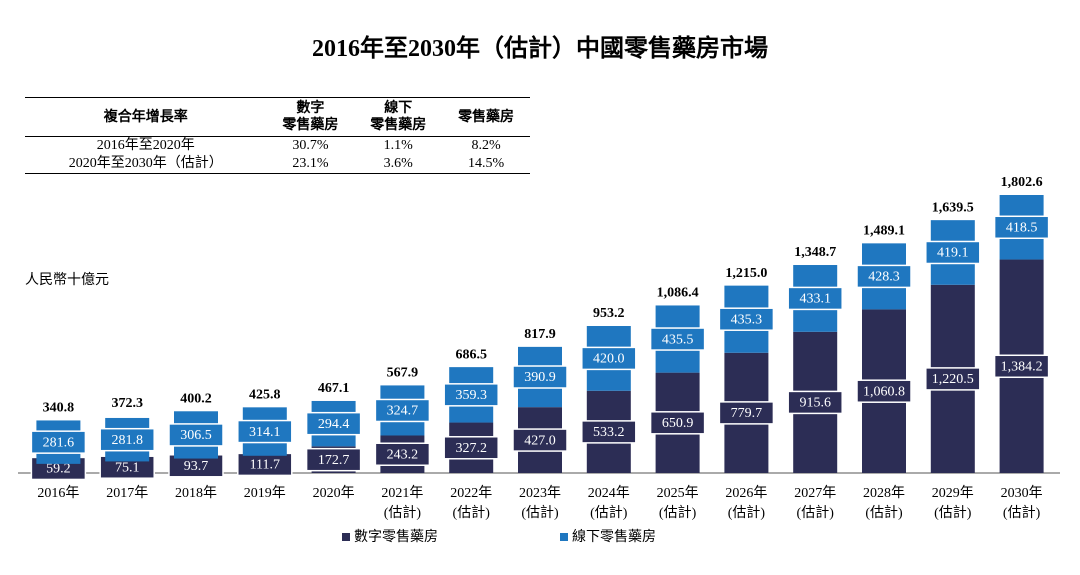  I want to click on value-label: 59.2, so click(58, 469).